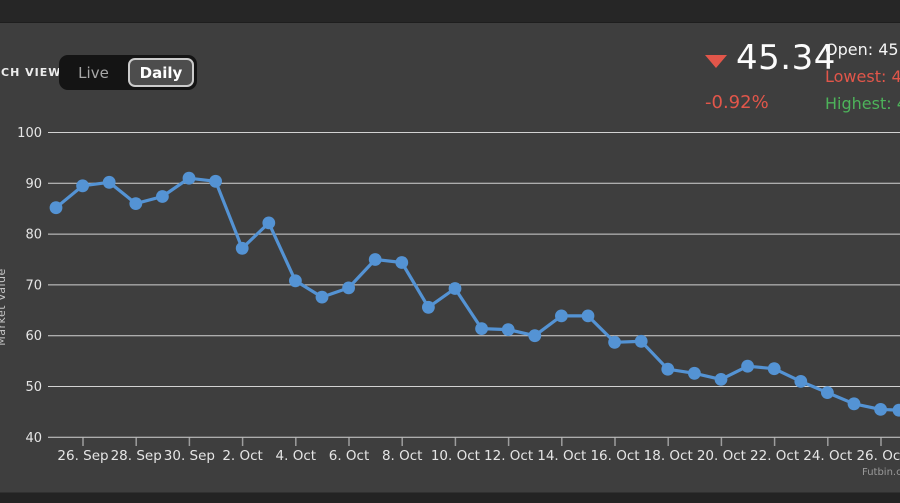 The width and height of the screenshot is (900, 503). I want to click on lowest-price: Lowest: 44, so click(862, 76).